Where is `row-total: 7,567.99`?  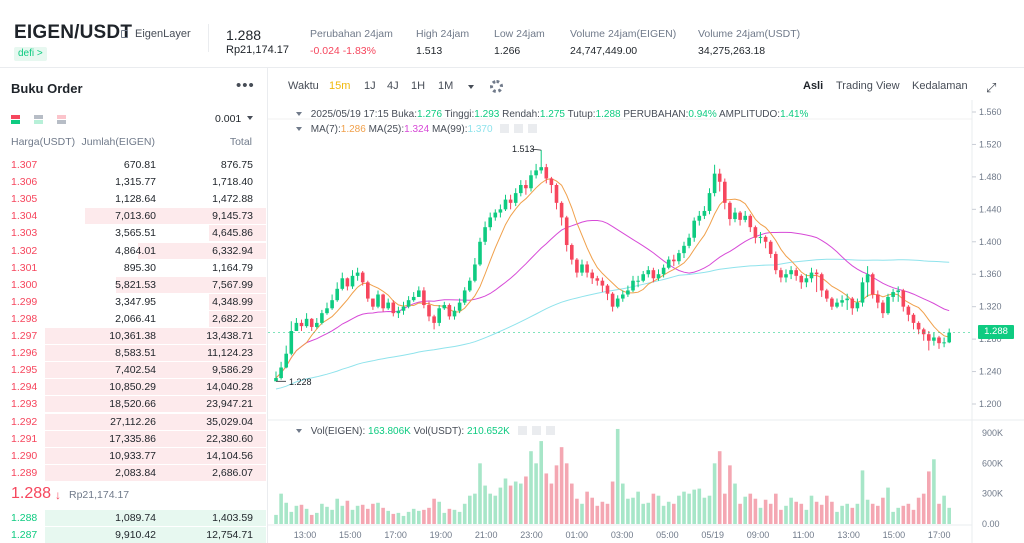
row-total: 7,567.99 is located at coordinates (232, 284).